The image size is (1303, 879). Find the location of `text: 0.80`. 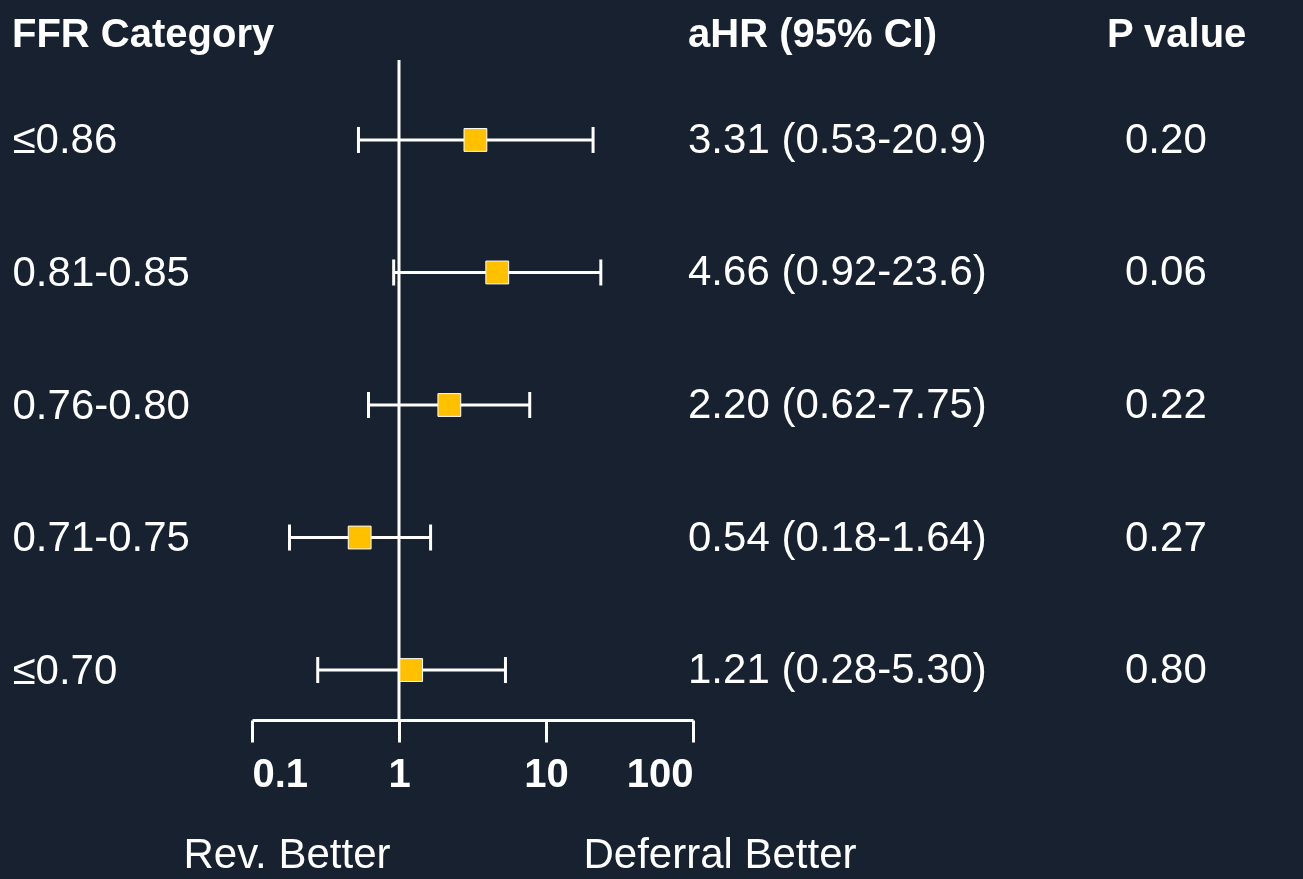

text: 0.80 is located at coordinates (1166, 669).